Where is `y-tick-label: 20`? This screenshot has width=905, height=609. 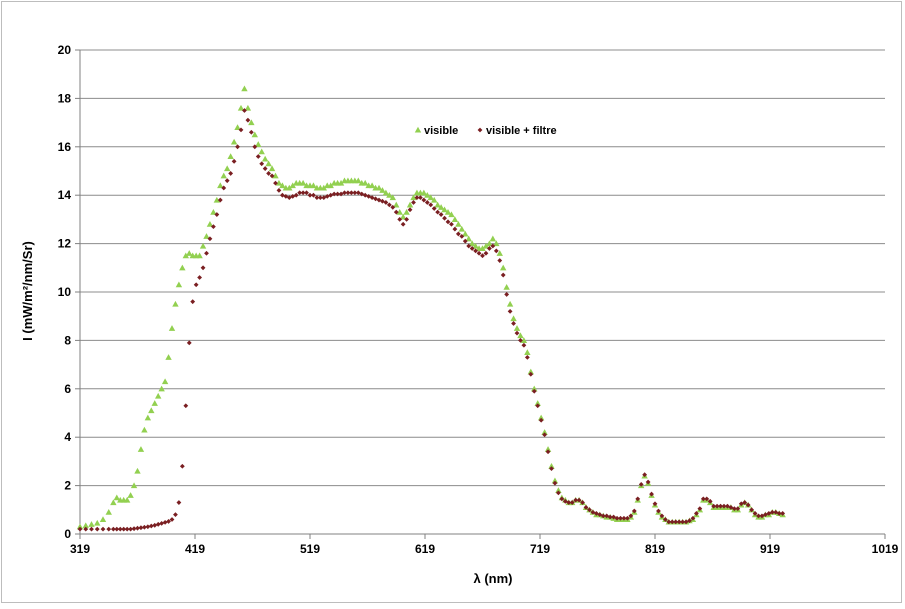 y-tick-label: 20 is located at coordinates (65, 50).